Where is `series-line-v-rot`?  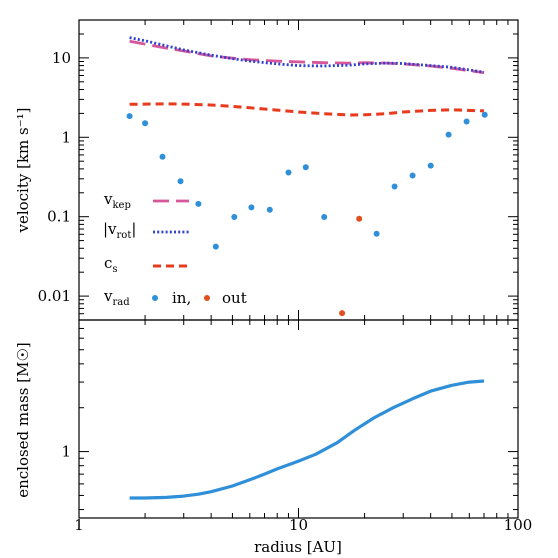 series-line-v-rot is located at coordinates (307, 55).